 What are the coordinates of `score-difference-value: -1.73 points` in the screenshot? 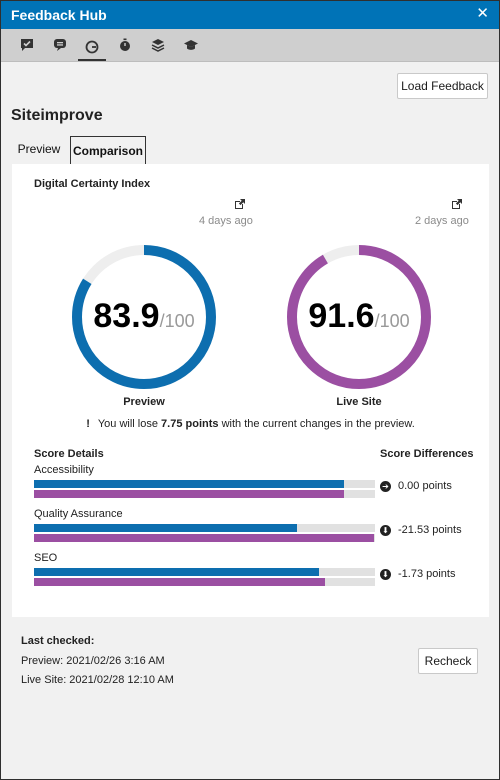 It's located at (427, 574).